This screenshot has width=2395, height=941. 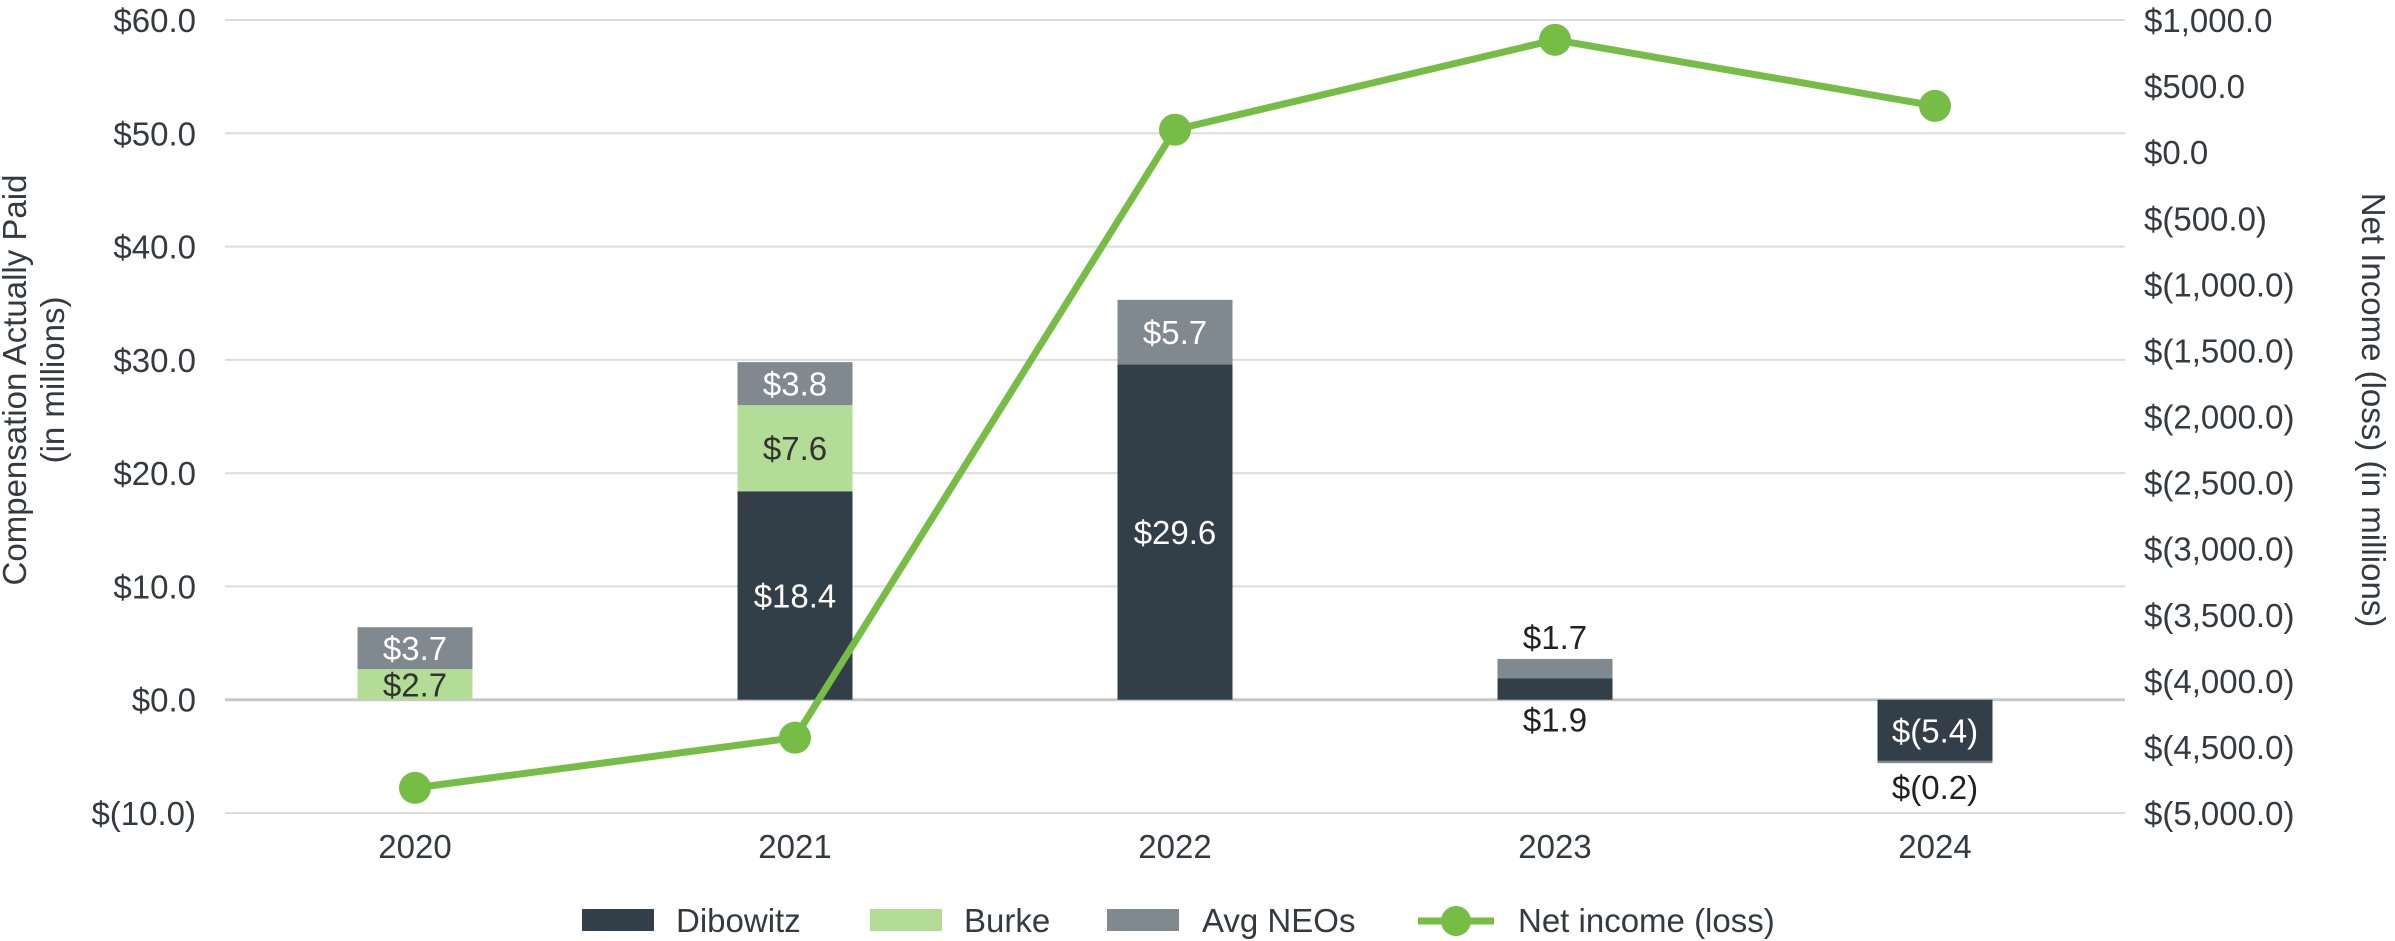 I want to click on bar-burke-2020, so click(x=415, y=684).